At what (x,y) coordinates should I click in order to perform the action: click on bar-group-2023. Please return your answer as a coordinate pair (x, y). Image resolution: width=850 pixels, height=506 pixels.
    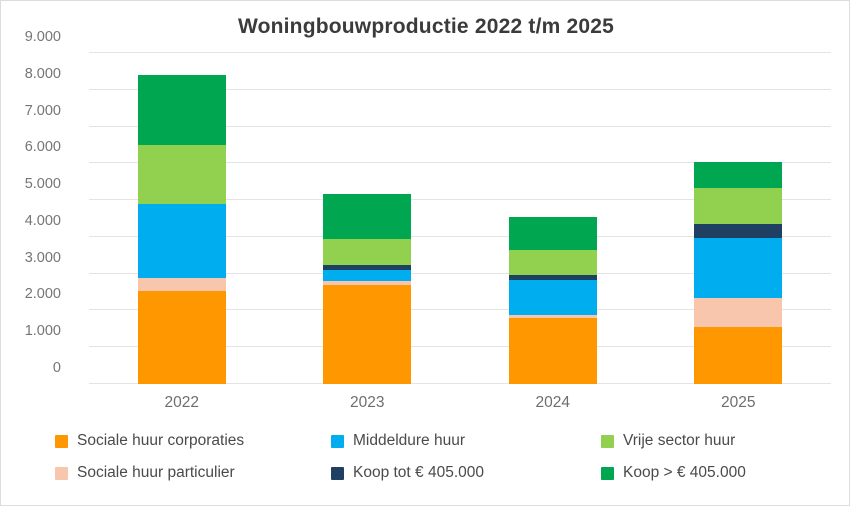
    Looking at the image, I should click on (367, 218).